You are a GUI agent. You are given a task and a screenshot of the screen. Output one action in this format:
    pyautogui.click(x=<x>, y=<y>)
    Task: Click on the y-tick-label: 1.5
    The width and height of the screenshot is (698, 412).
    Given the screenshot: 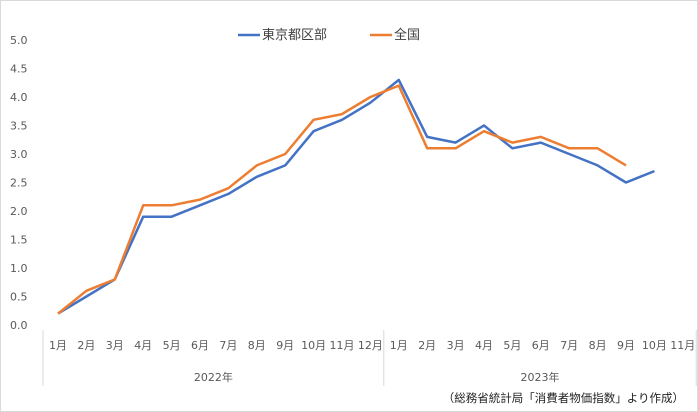 What is the action you would take?
    pyautogui.click(x=19, y=240)
    